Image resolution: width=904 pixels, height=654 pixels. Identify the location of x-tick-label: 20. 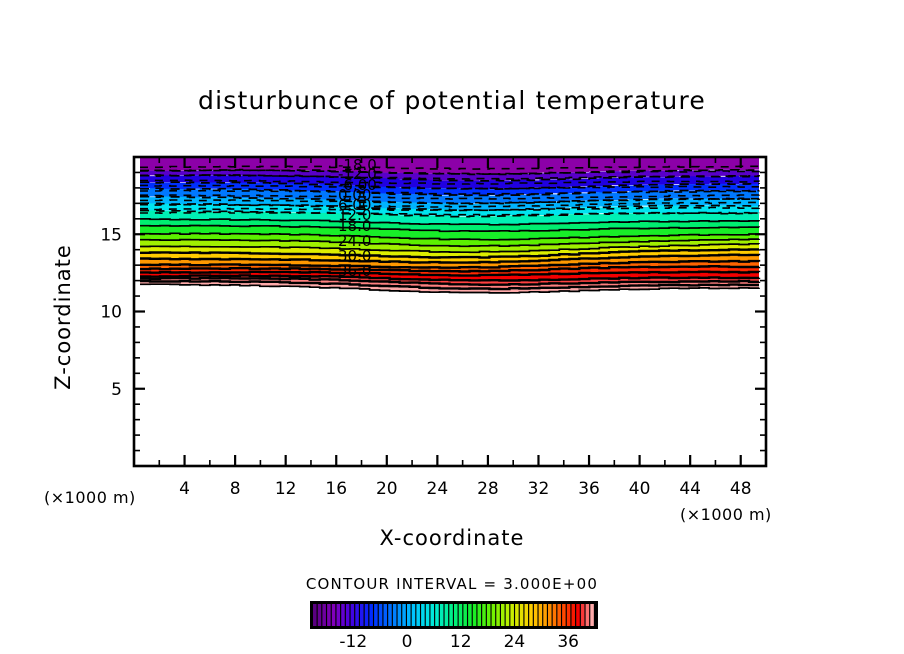
(387, 489).